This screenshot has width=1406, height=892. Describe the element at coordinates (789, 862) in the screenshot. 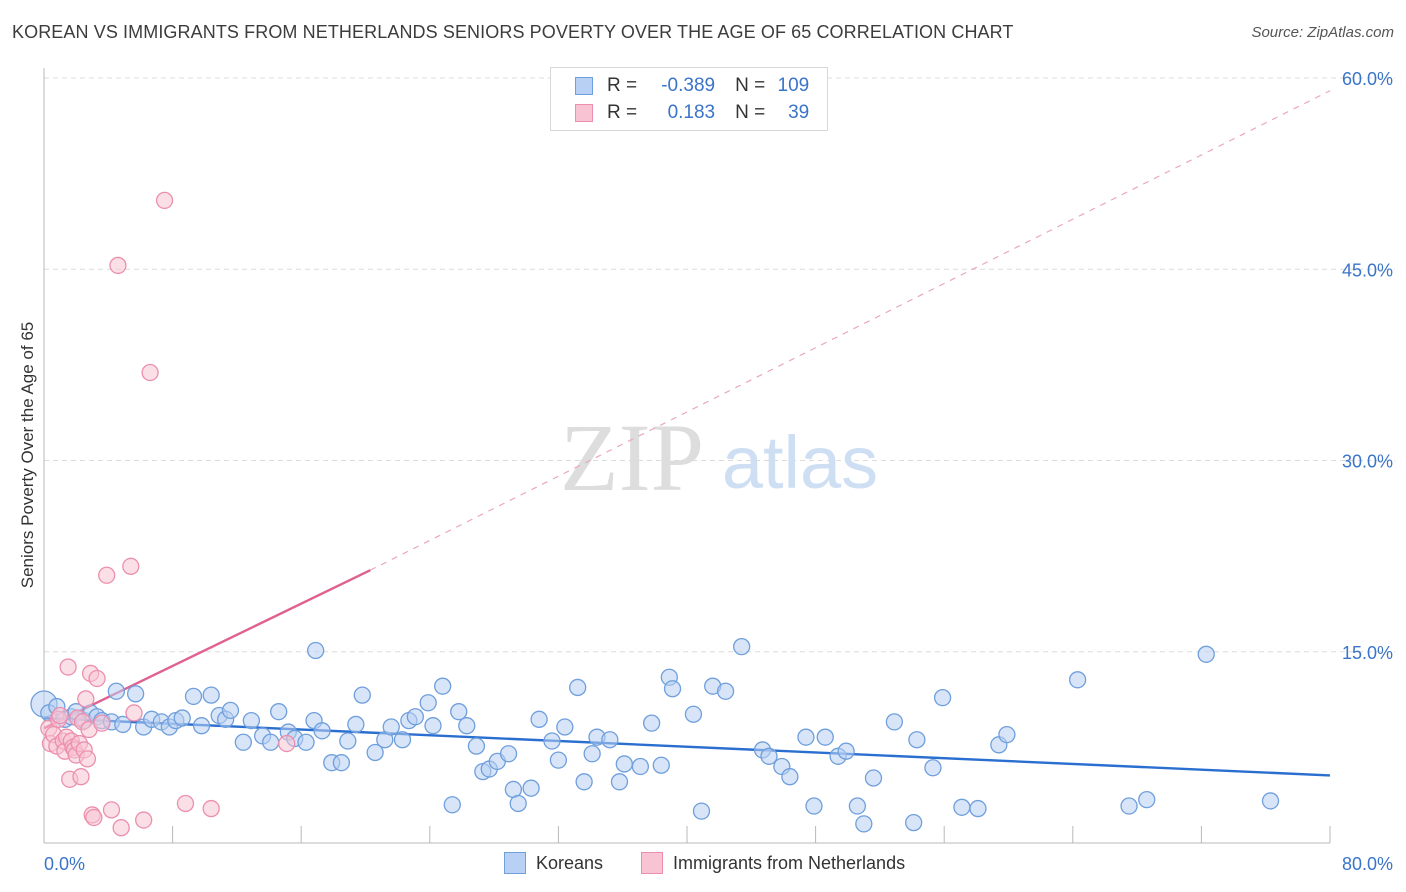

I see `legend-label: Immigrants from Netherlands` at that location.